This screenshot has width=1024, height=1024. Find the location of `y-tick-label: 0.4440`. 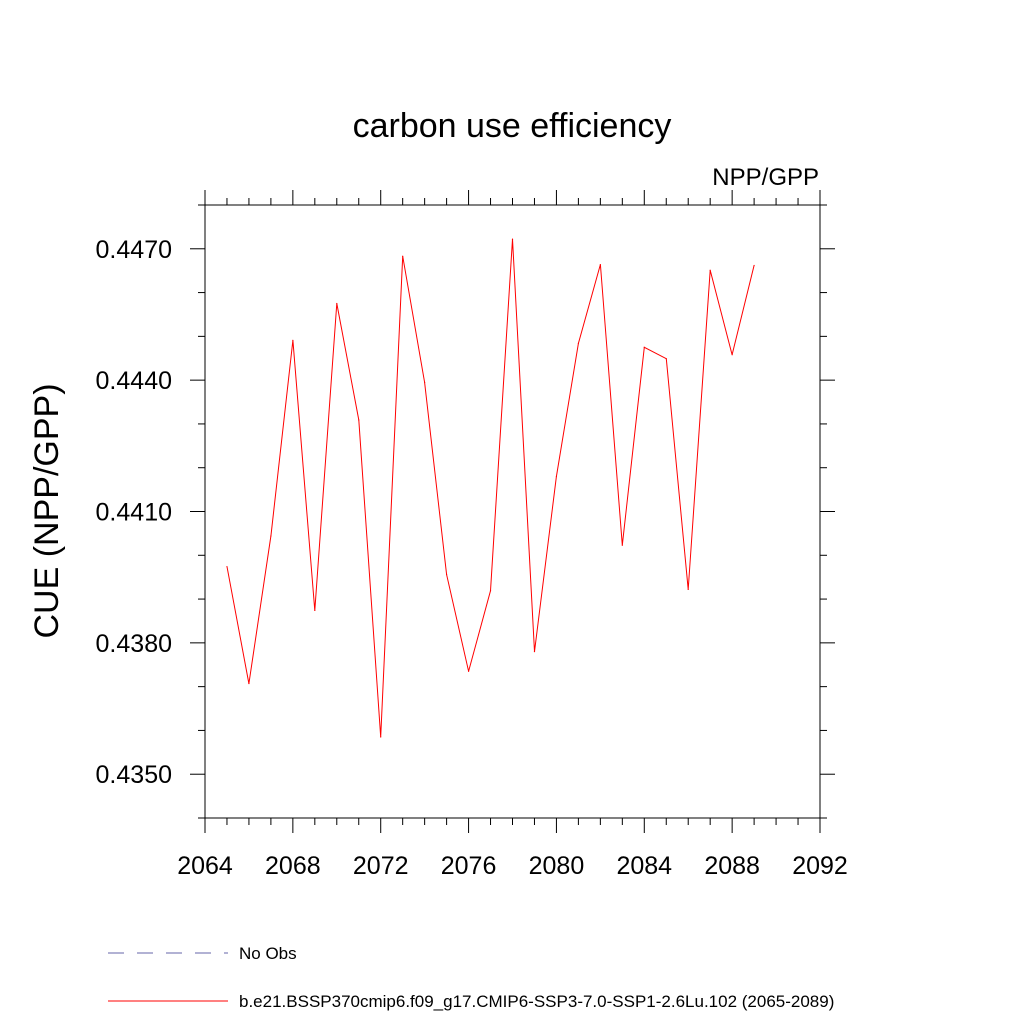

y-tick-label: 0.4440 is located at coordinates (134, 381).